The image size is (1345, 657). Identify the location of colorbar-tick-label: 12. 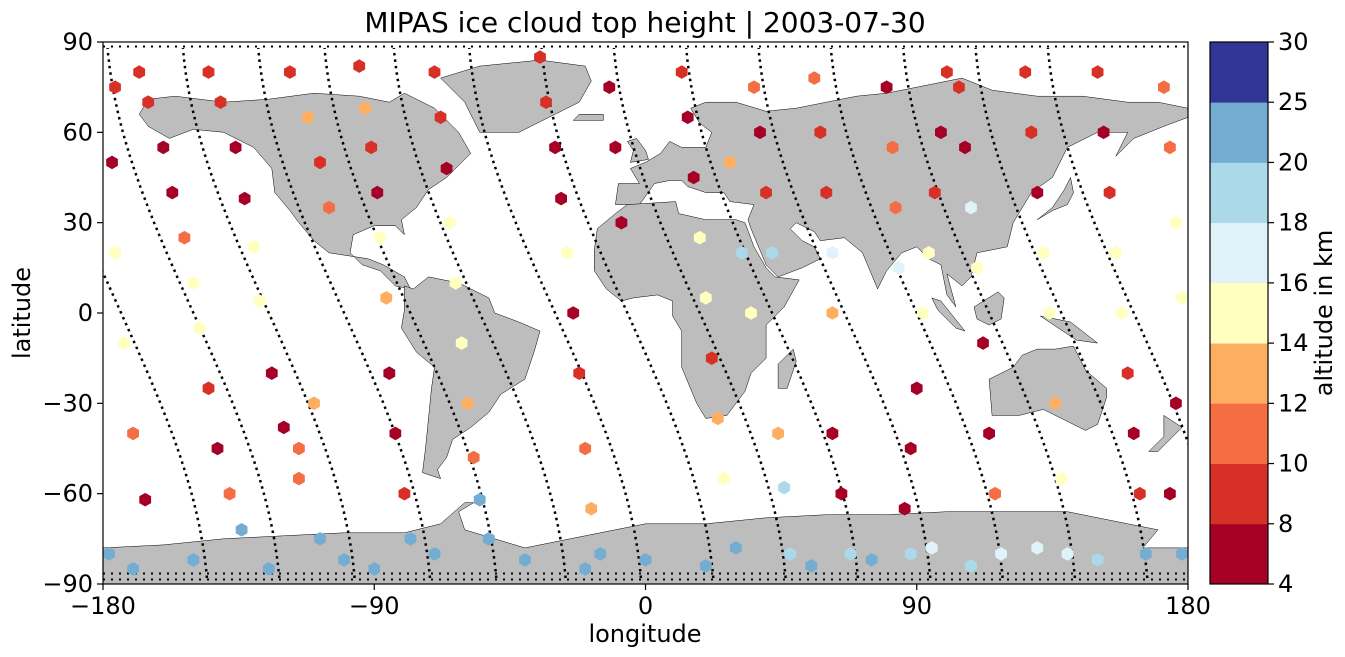
(1293, 403).